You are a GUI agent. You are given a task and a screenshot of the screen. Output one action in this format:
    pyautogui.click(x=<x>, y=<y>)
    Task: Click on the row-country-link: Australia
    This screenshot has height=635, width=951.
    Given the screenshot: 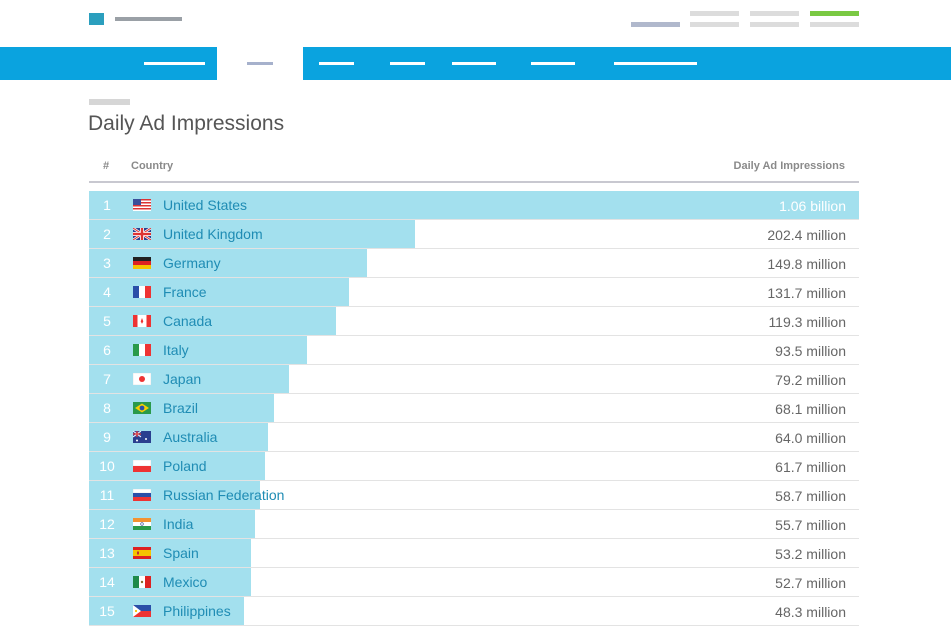 What is the action you would take?
    pyautogui.click(x=190, y=437)
    